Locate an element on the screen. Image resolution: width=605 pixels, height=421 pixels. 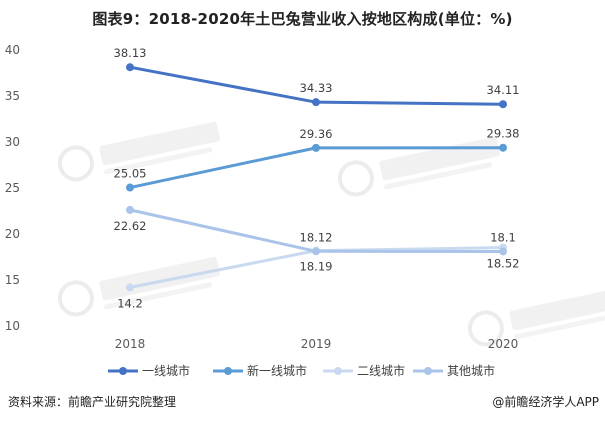
y-tick-label: 10 is located at coordinates (12, 326).